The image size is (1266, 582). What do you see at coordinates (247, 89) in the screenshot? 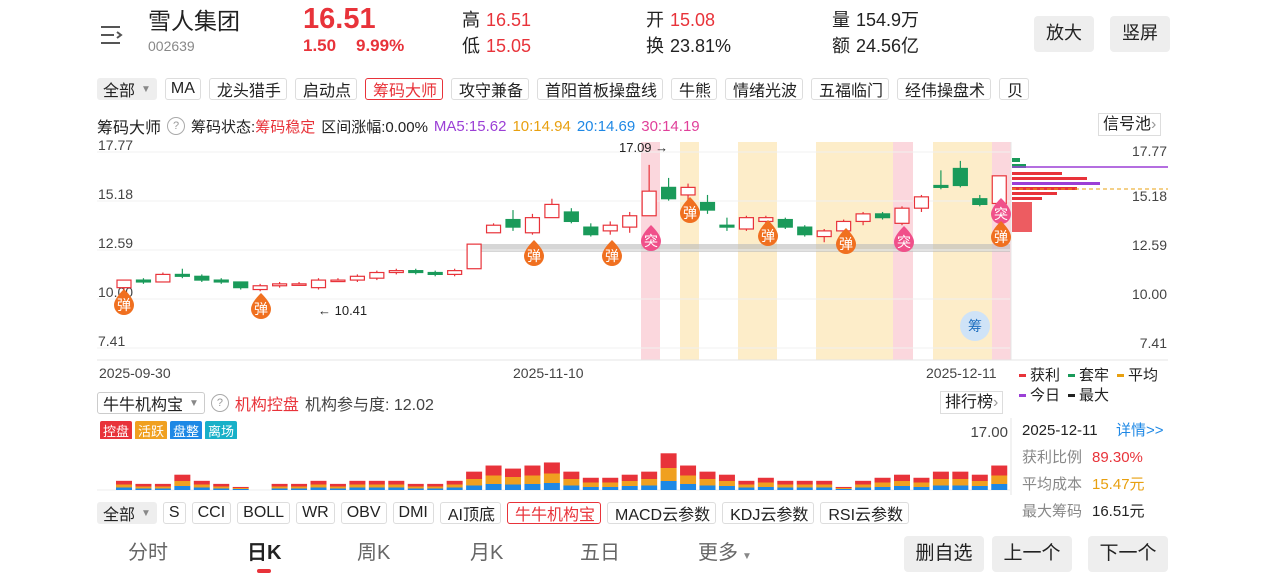
I see `tab: 龙头猎手` at bounding box center [247, 89].